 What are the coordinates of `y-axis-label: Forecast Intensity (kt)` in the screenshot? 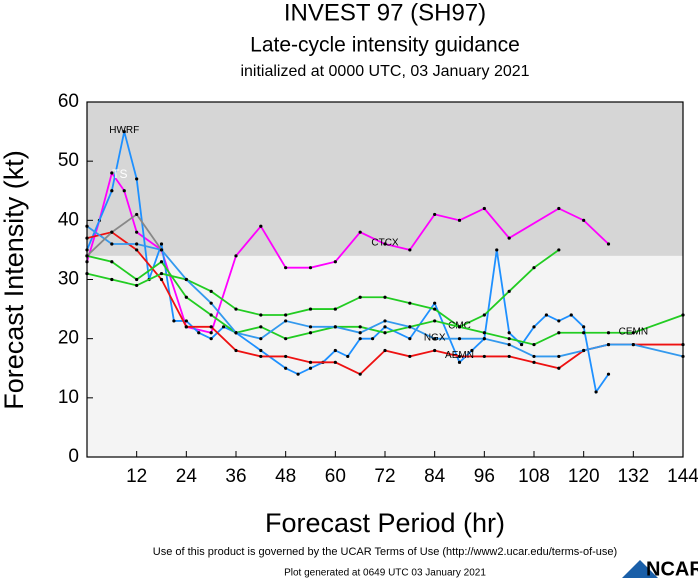 It's located at (14, 280).